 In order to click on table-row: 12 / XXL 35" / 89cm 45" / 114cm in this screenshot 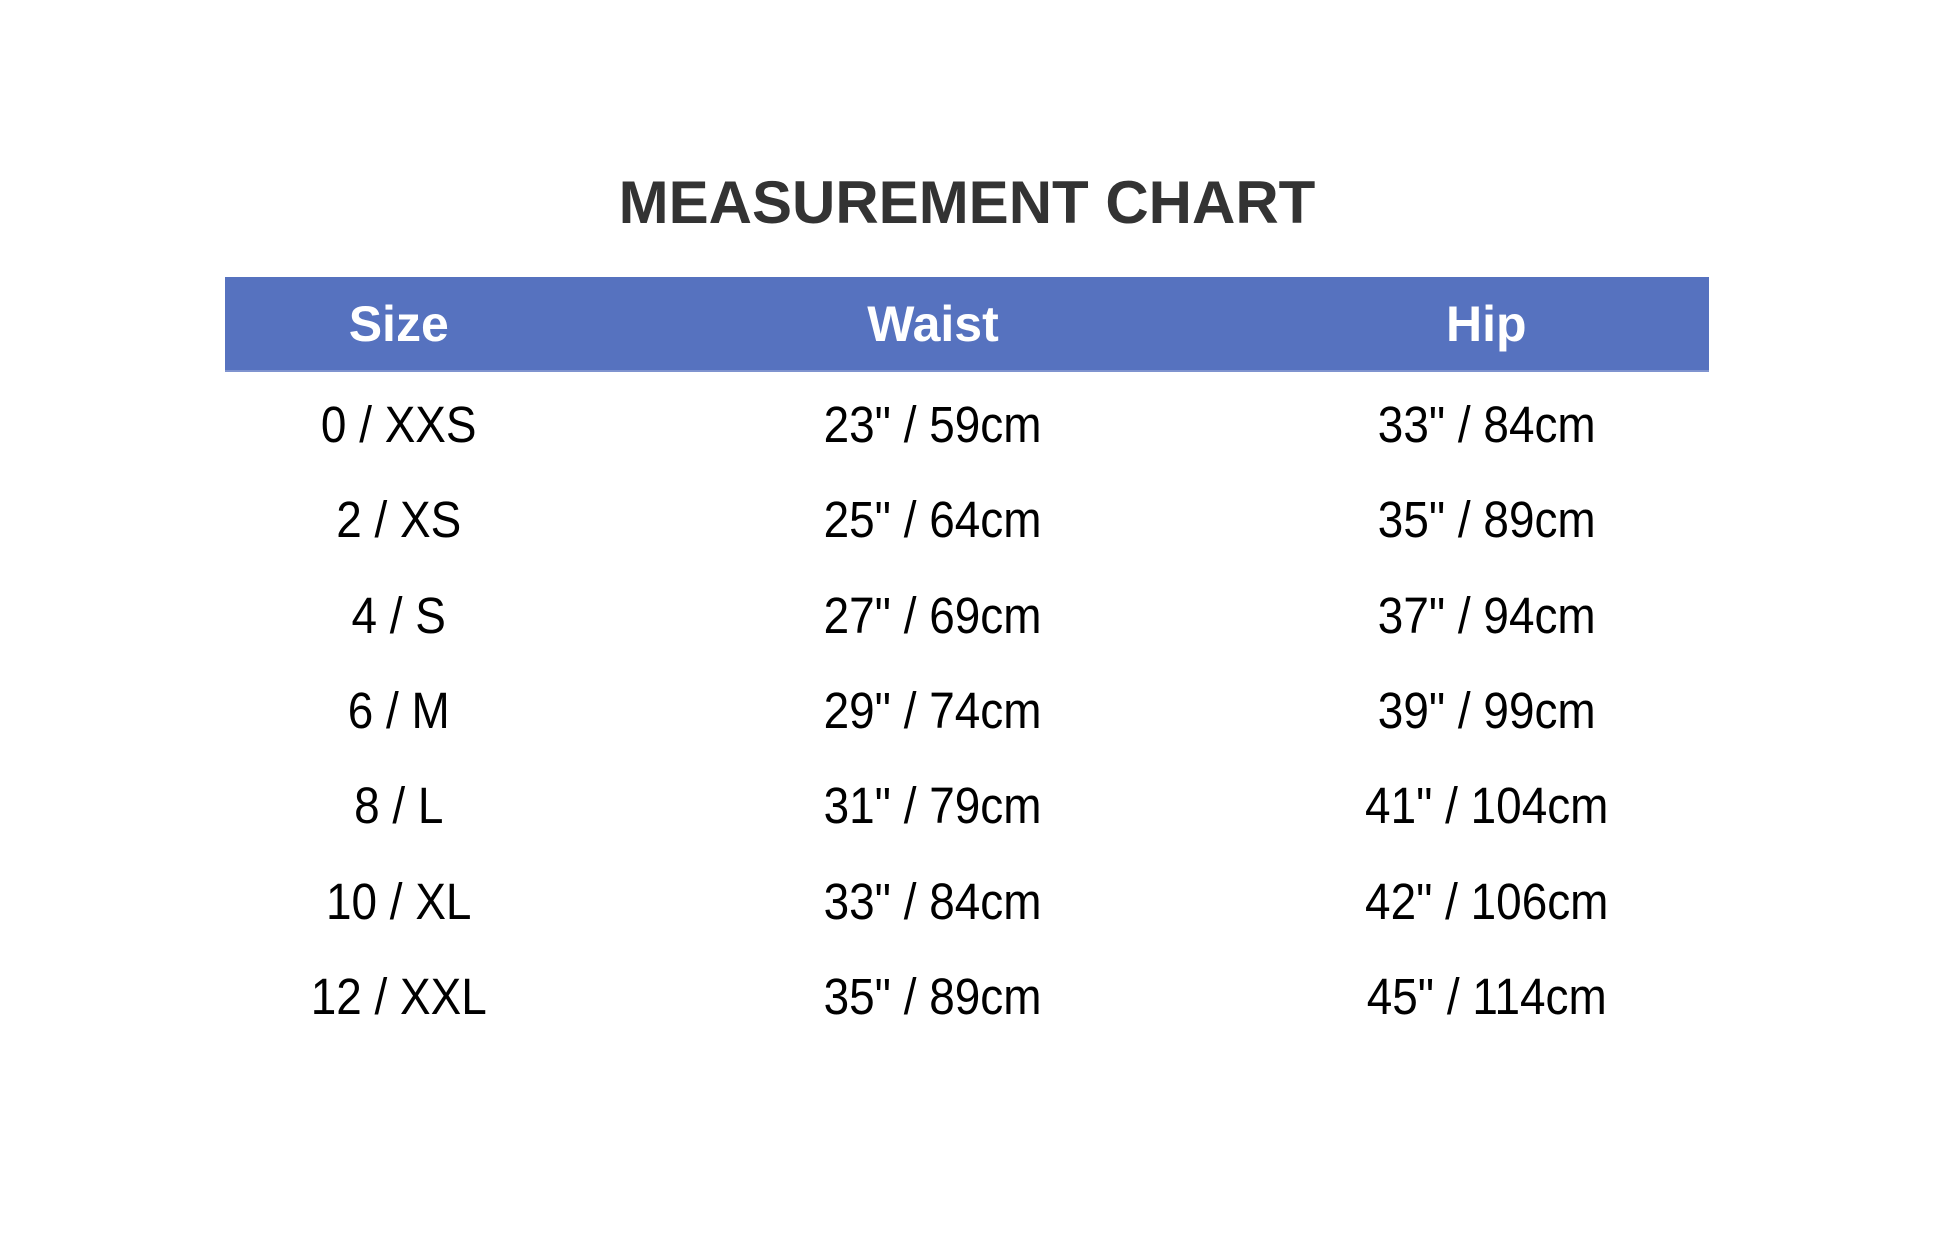, I will do `click(967, 996)`.